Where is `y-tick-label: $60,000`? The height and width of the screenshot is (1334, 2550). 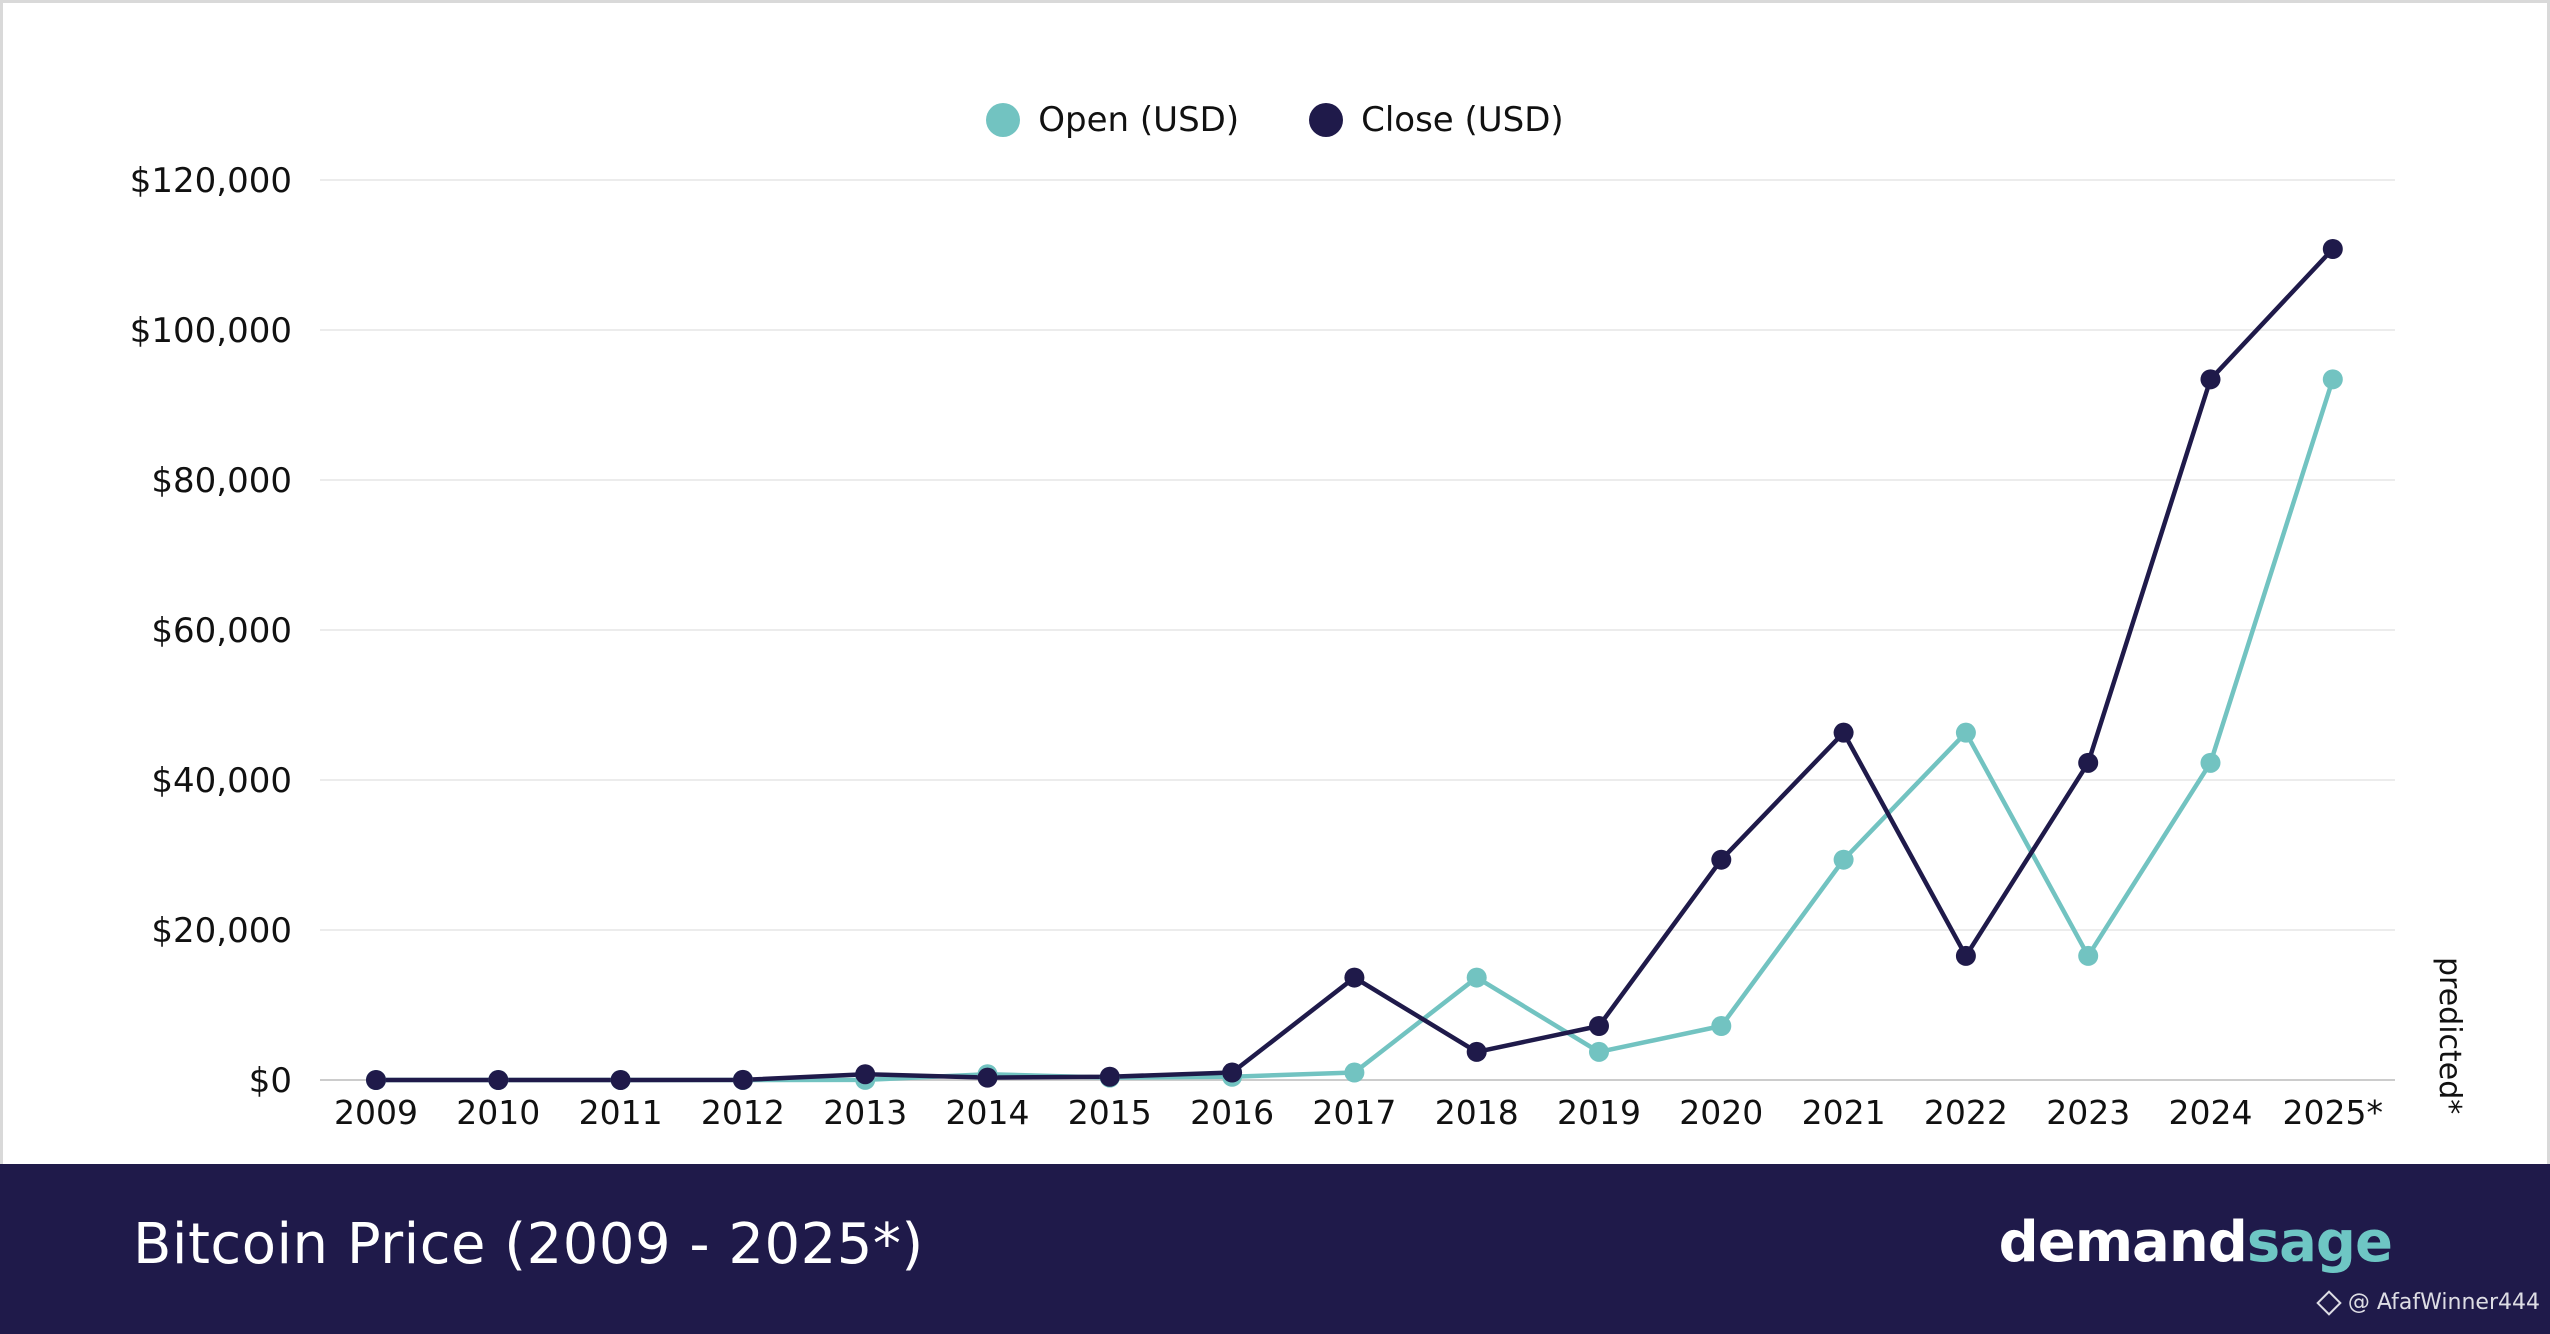
y-tick-label: $60,000 is located at coordinates (221, 631).